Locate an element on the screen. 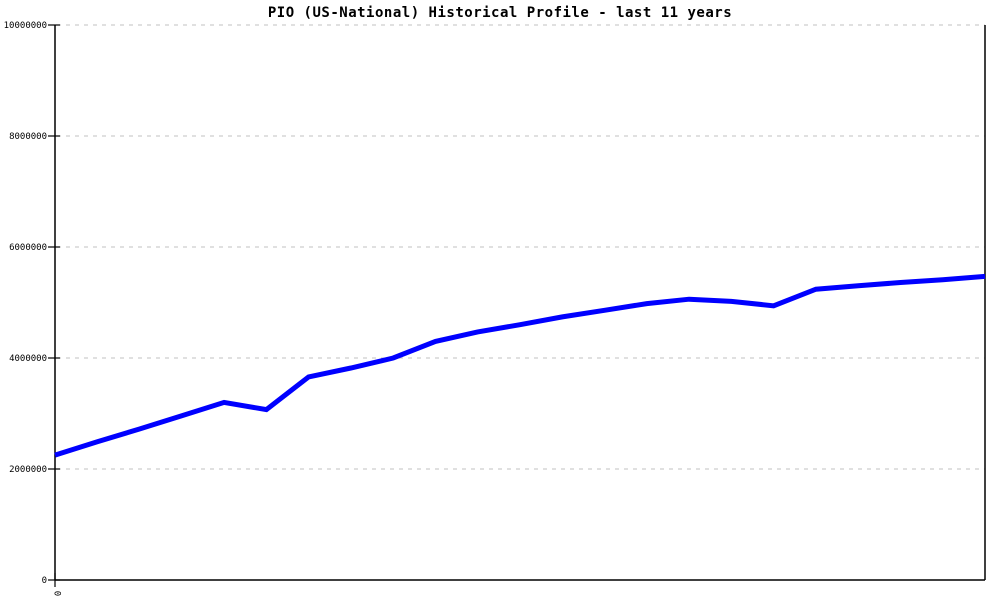 This screenshot has height=600, width=1000. y-tick-label: 6000000 is located at coordinates (28, 248).